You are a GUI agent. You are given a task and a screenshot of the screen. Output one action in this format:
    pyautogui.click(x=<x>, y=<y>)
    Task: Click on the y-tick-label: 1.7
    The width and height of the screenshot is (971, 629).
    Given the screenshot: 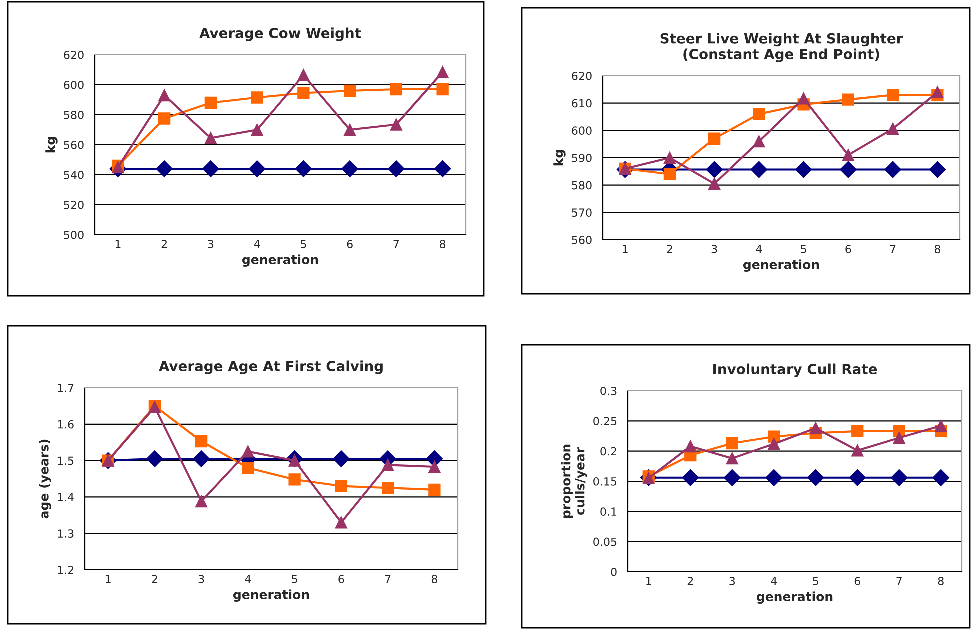 What is the action you would take?
    pyautogui.click(x=66, y=388)
    